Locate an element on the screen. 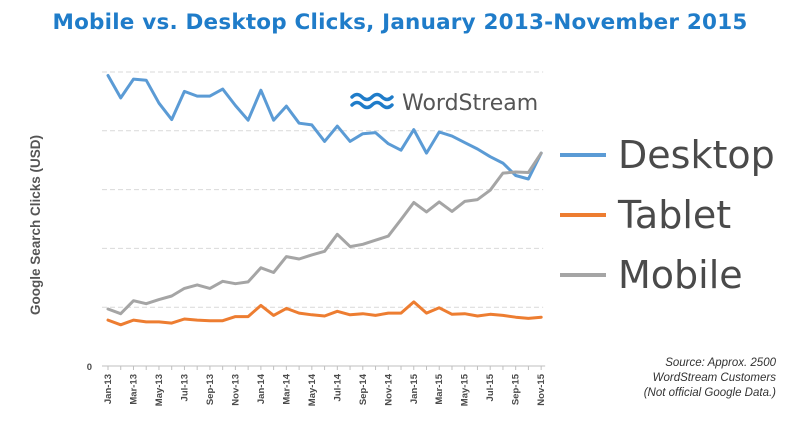  x-tick-label: Jul-15 is located at coordinates (490, 387).